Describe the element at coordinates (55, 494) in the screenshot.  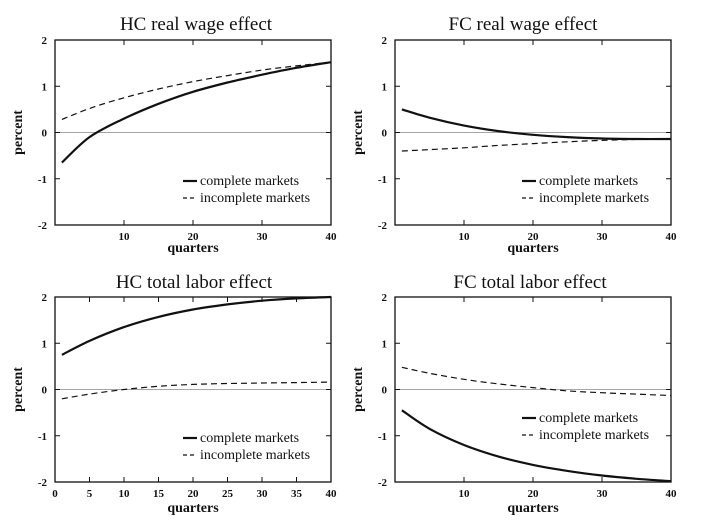
I see `x-tick-label: 0` at that location.